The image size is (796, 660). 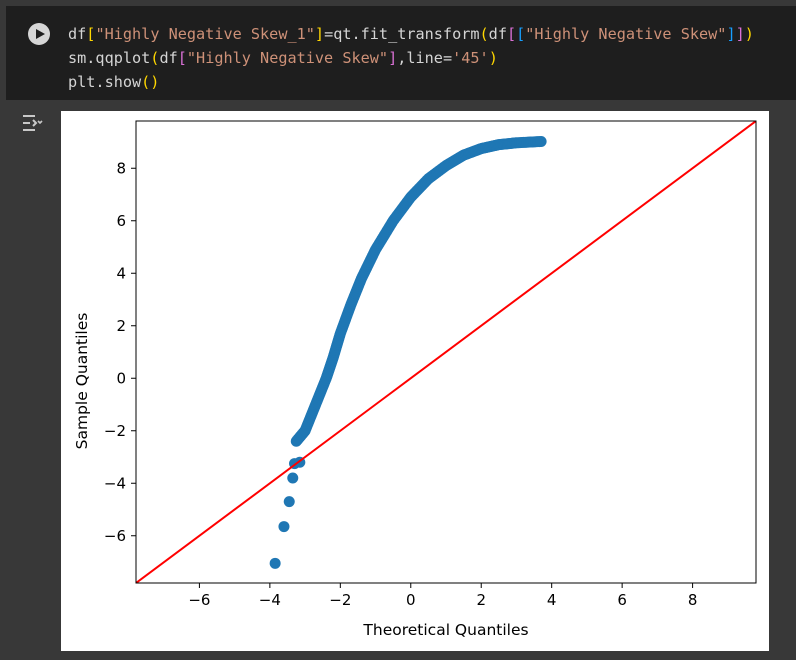 I want to click on code-token: sm.qqplot, so click(x=109, y=58).